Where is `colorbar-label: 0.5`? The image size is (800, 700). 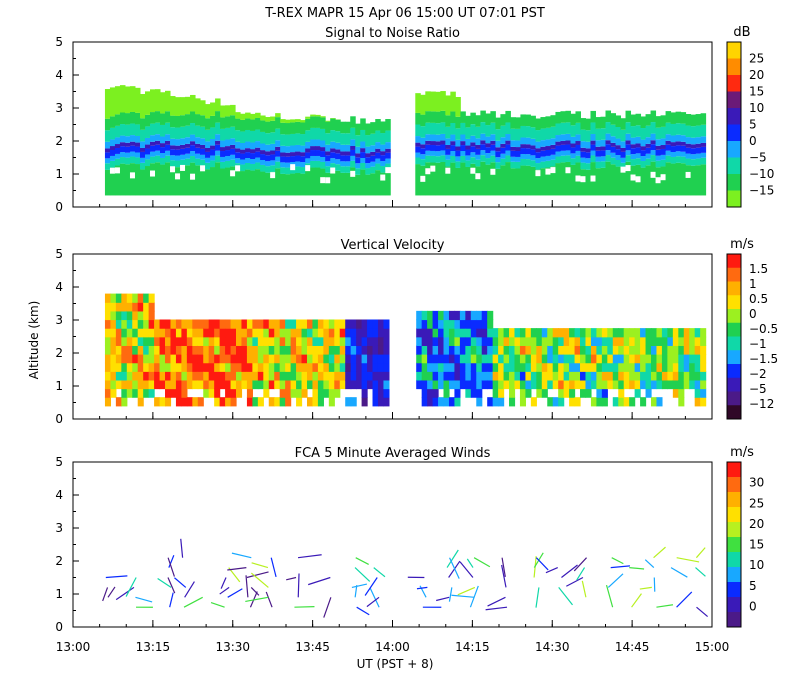
colorbar-label: 0.5 is located at coordinates (758, 299).